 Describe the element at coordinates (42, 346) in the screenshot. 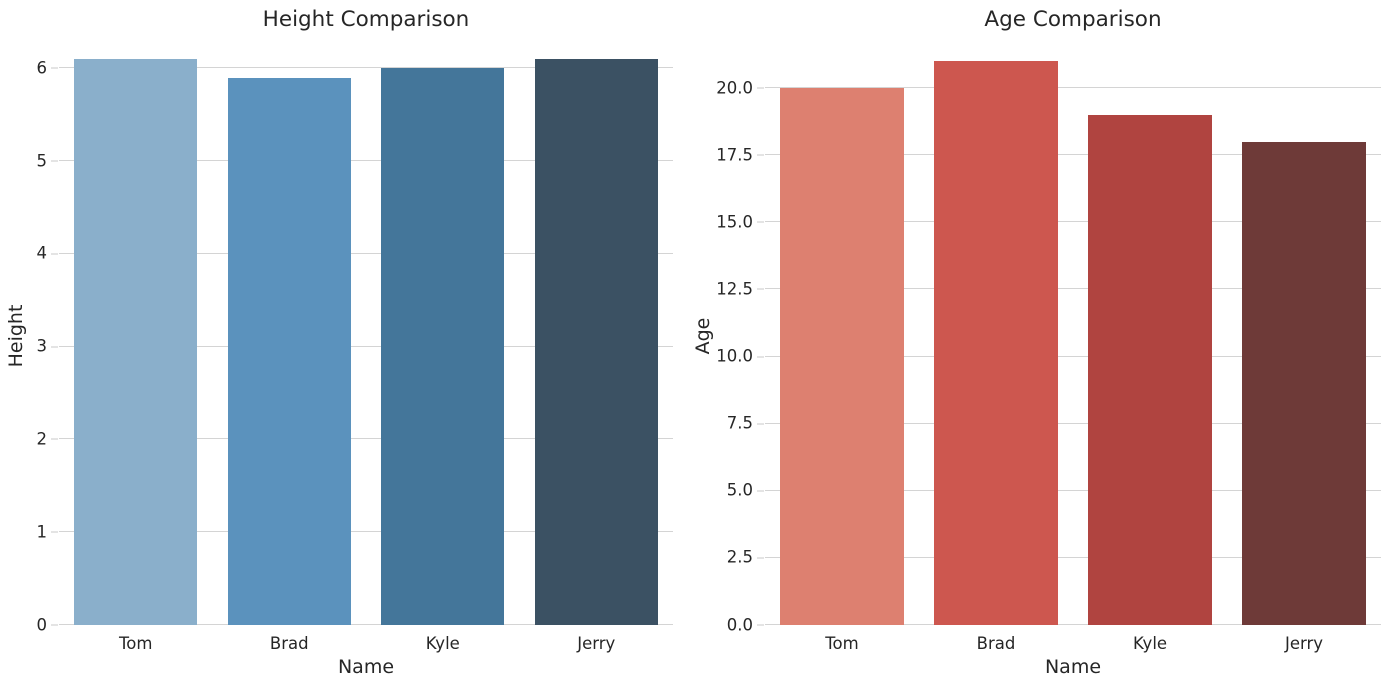

I see `y-tick-label: 3` at that location.